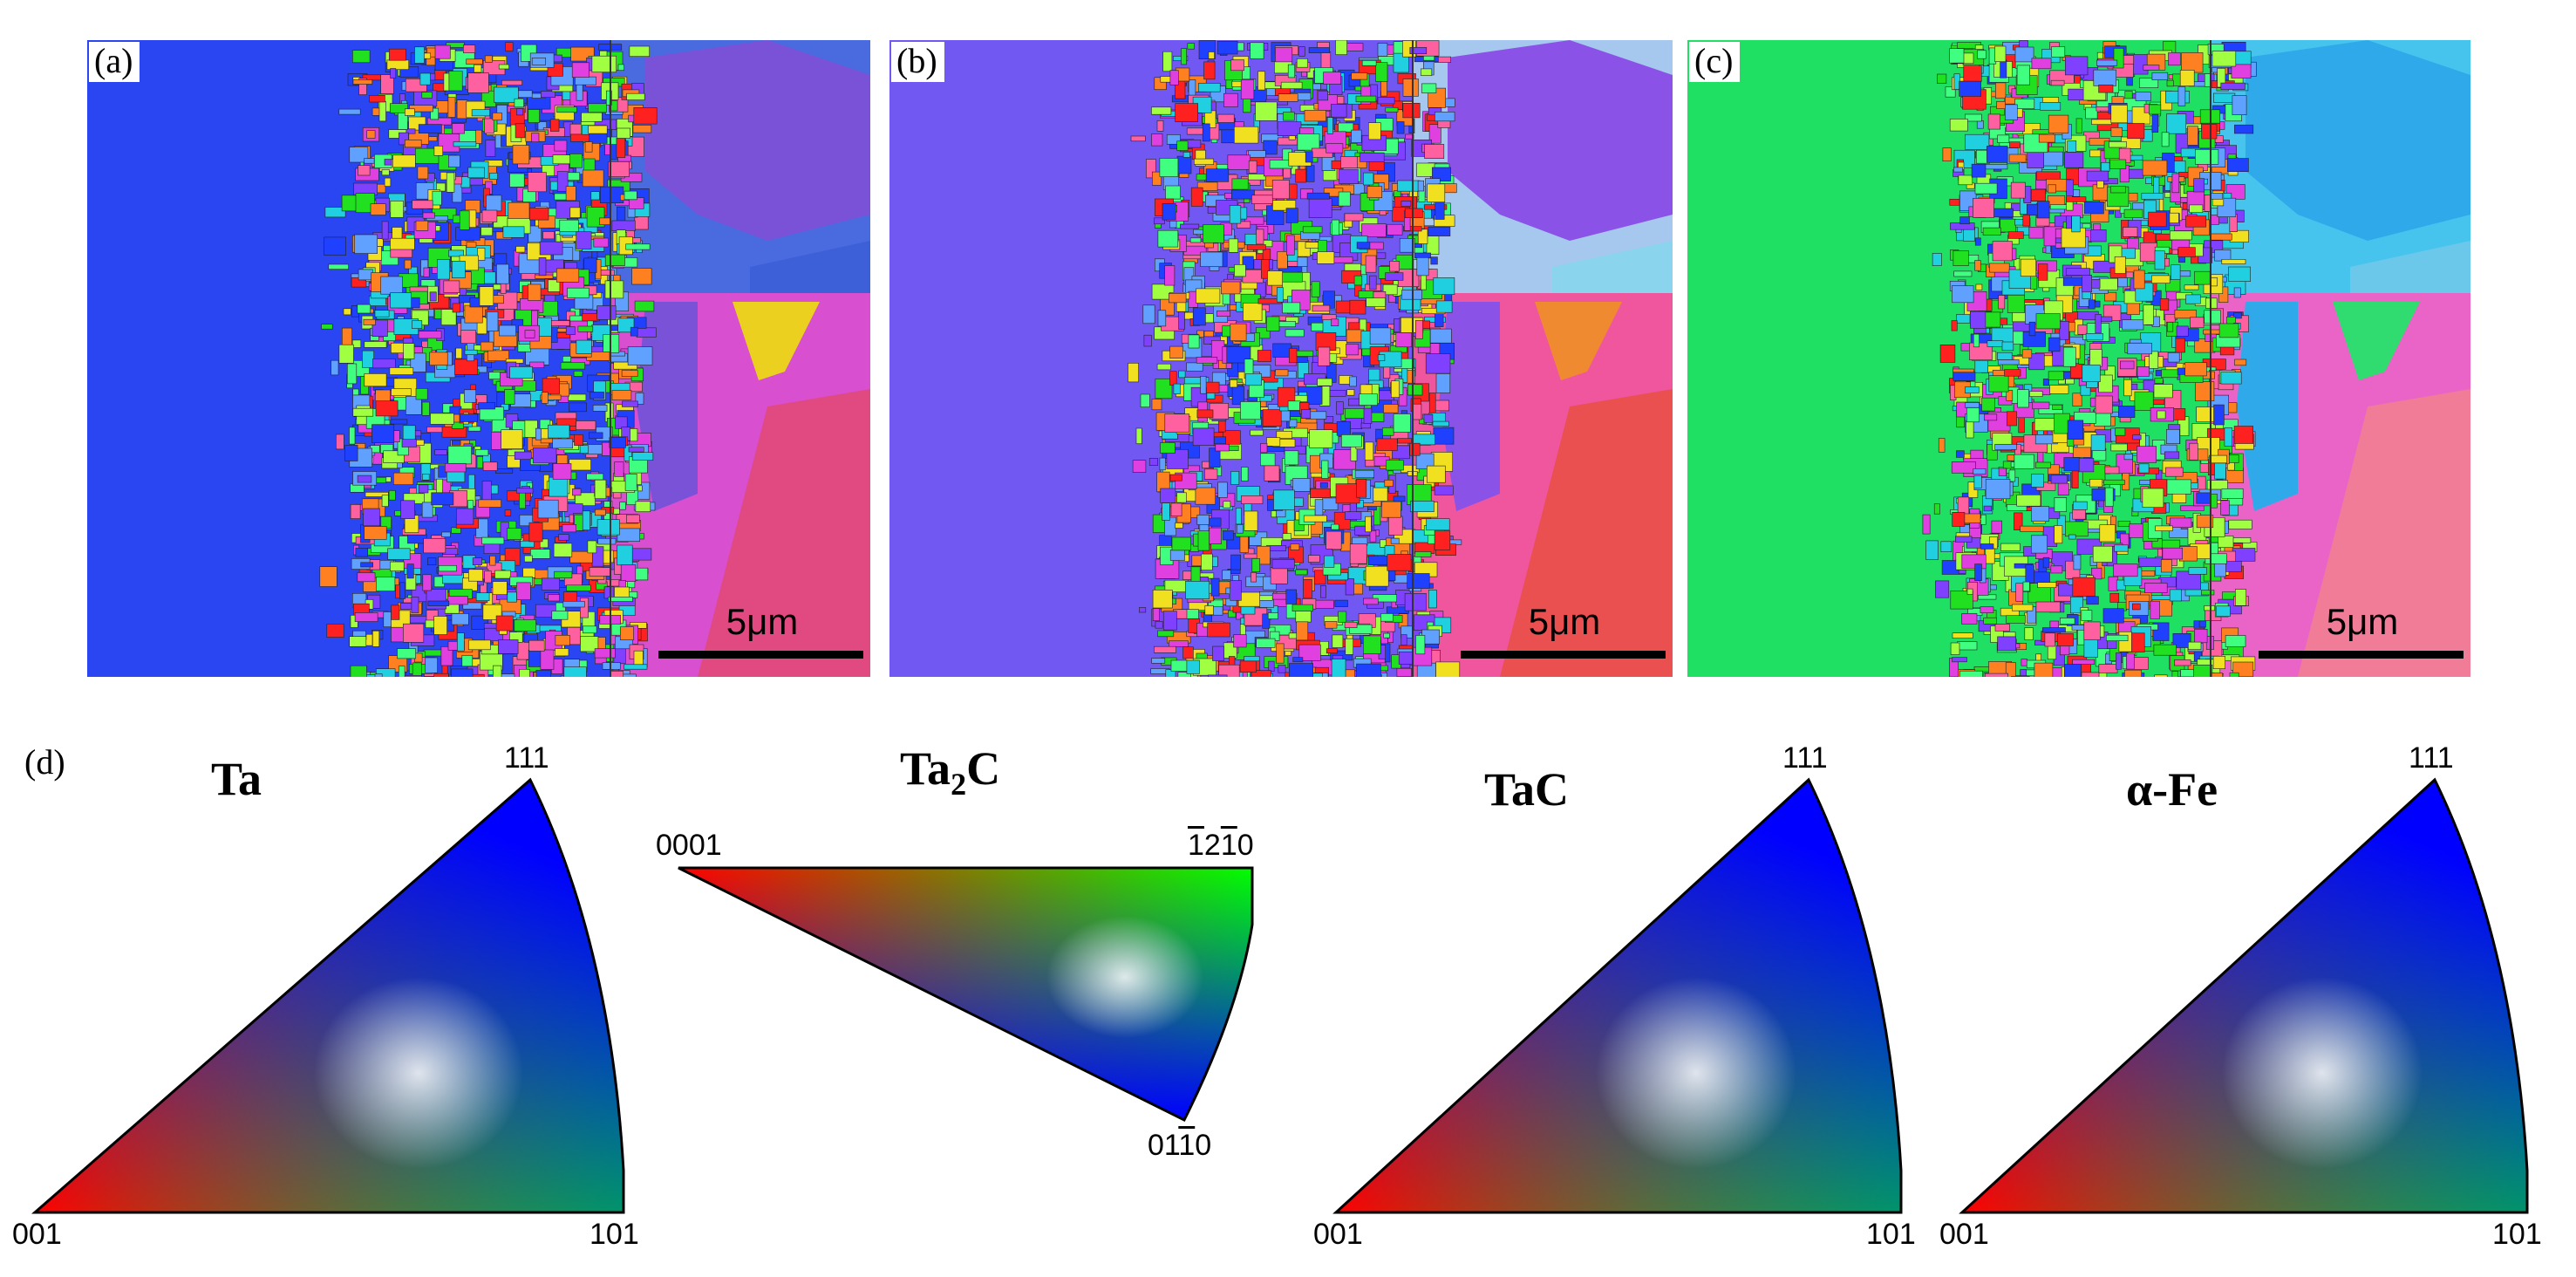 This screenshot has height=1277, width=2576. What do you see at coordinates (237, 779) in the screenshot?
I see `phase-title-ta: Ta` at bounding box center [237, 779].